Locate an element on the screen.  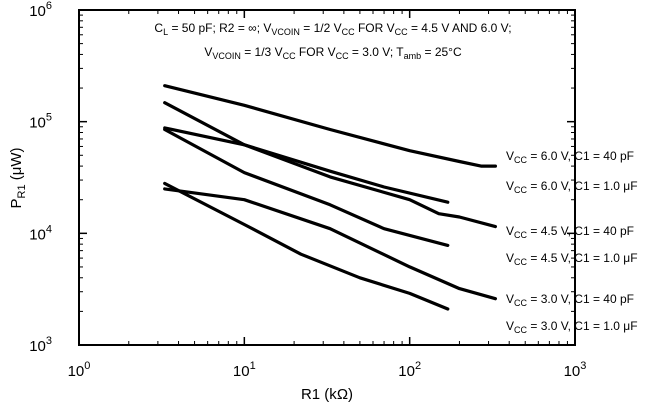
series-label-3: VCC = 4.5 V, C1 = 40 pF is located at coordinates (570, 232).